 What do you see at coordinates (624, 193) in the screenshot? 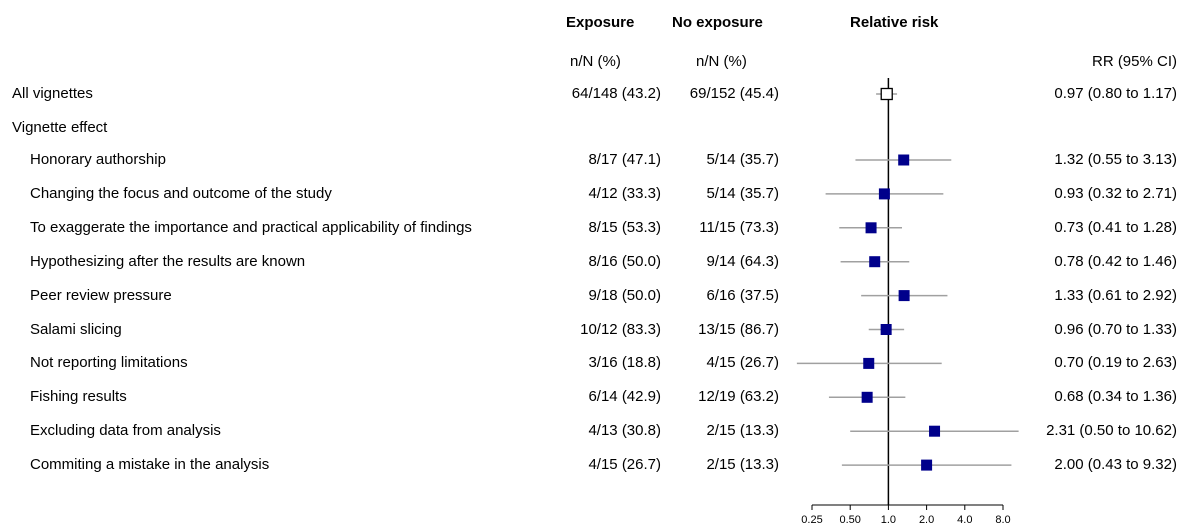
I see `row-exposure: 4/12 (33.3)` at bounding box center [624, 193].